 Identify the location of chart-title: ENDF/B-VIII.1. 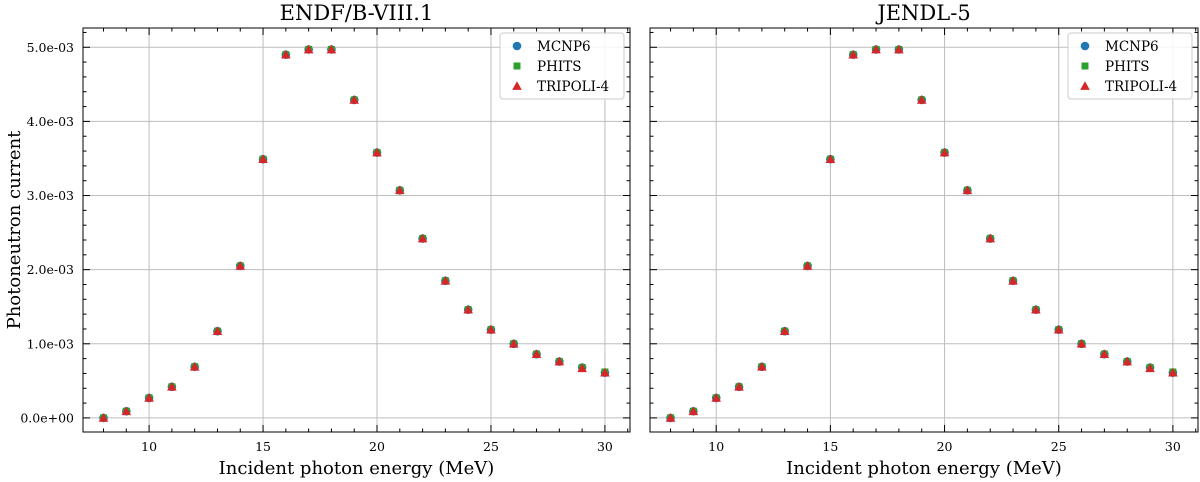
(357, 13).